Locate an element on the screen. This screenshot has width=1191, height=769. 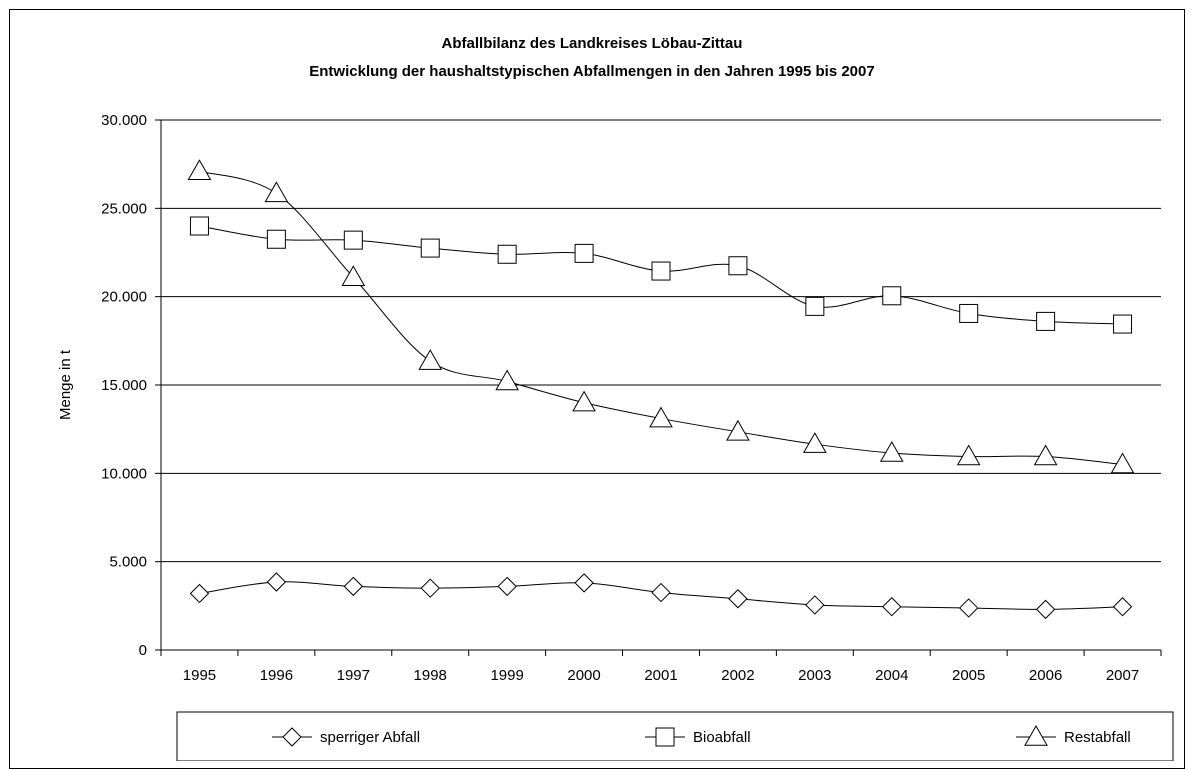
x-tick-label: 1998 is located at coordinates (430, 675).